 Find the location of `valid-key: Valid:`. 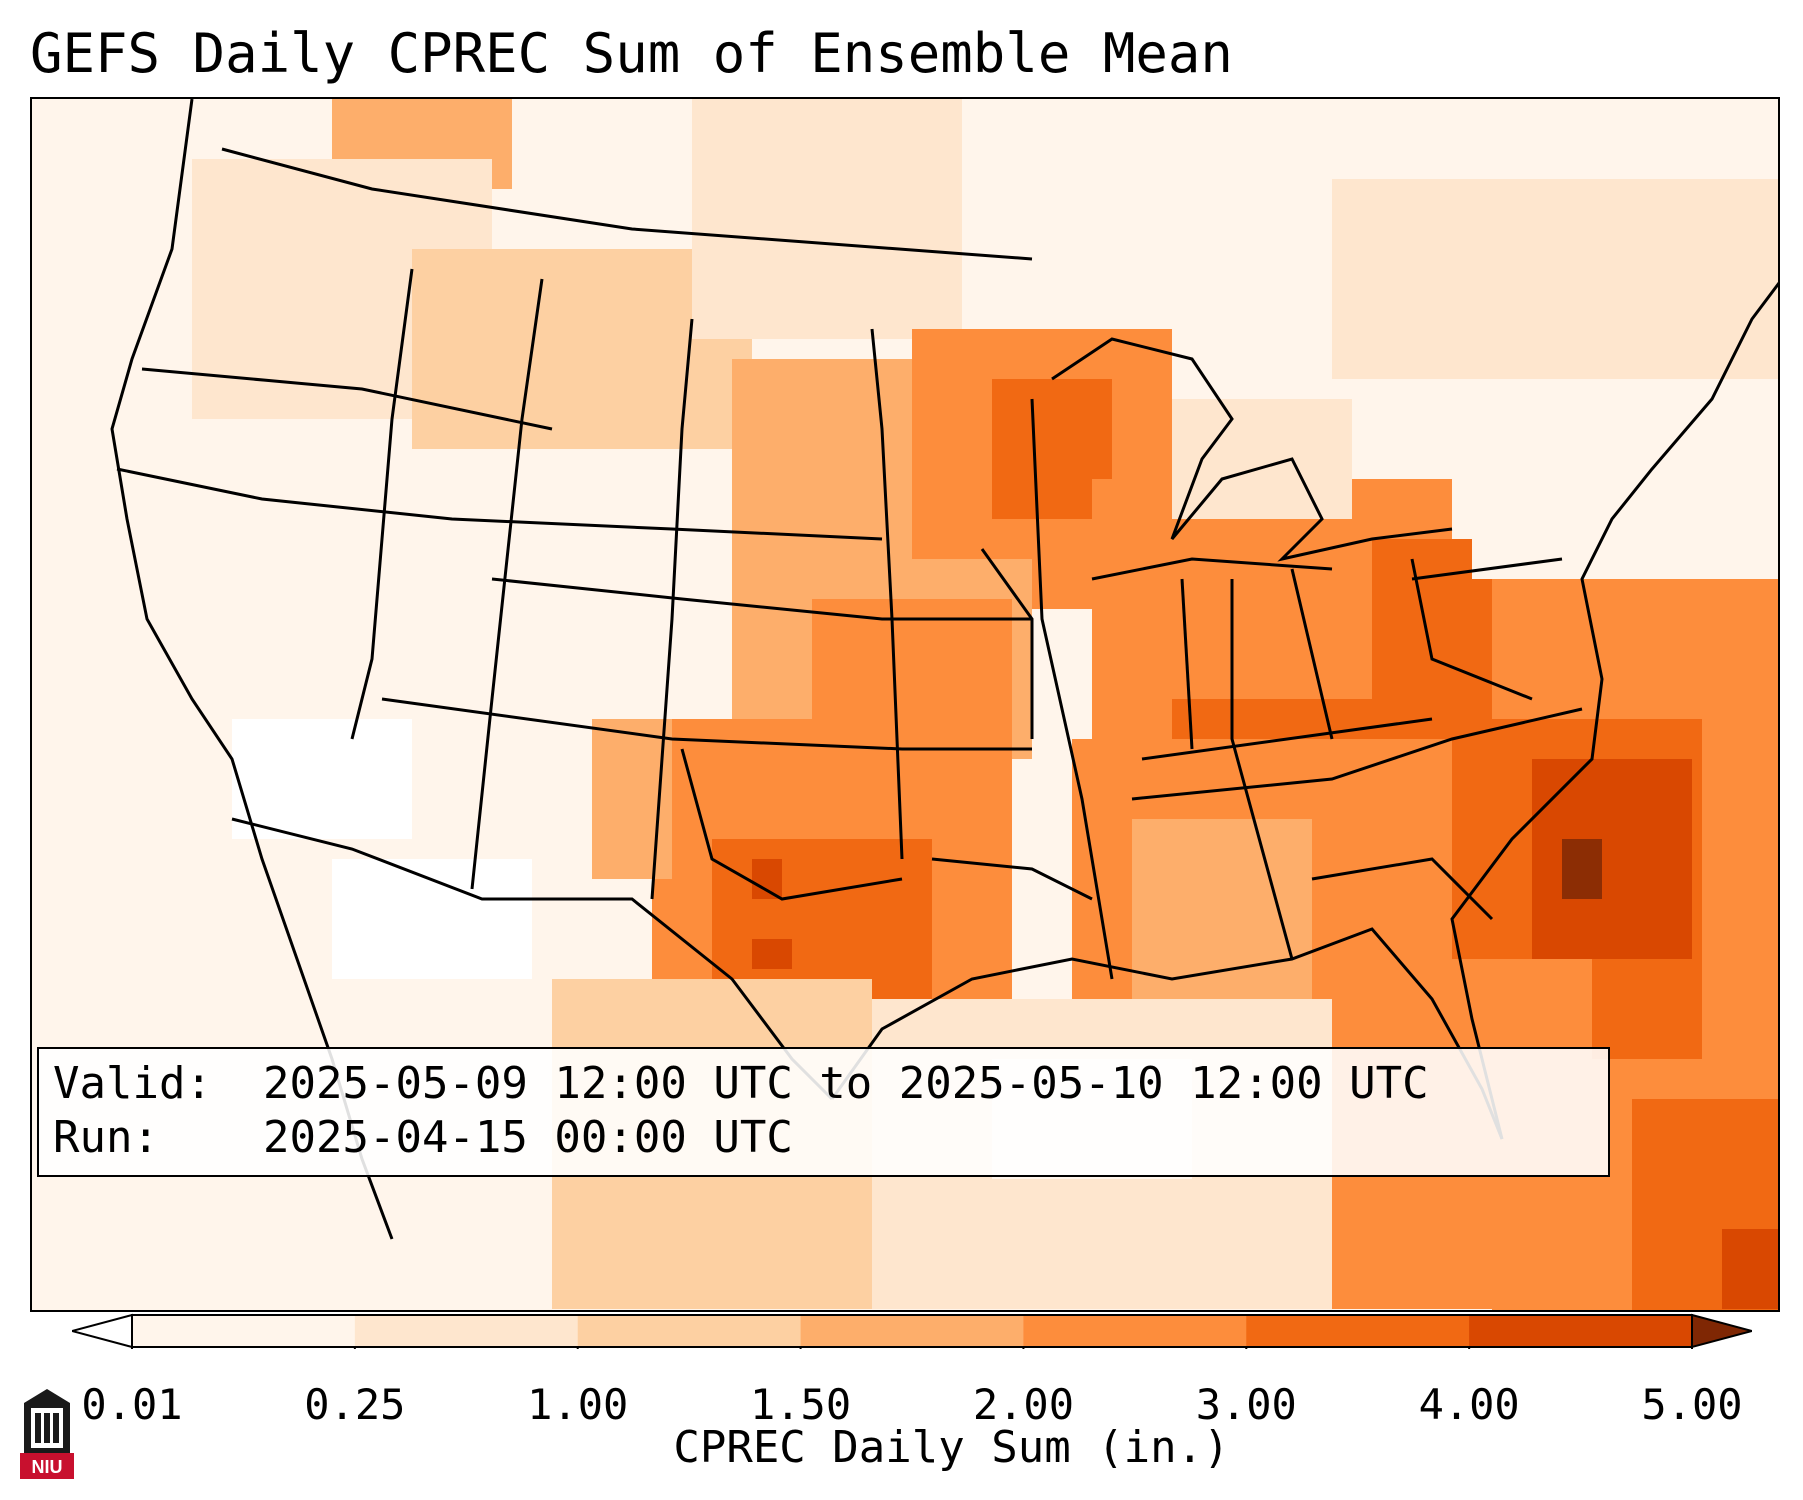

valid-key: Valid: is located at coordinates (132, 1083).